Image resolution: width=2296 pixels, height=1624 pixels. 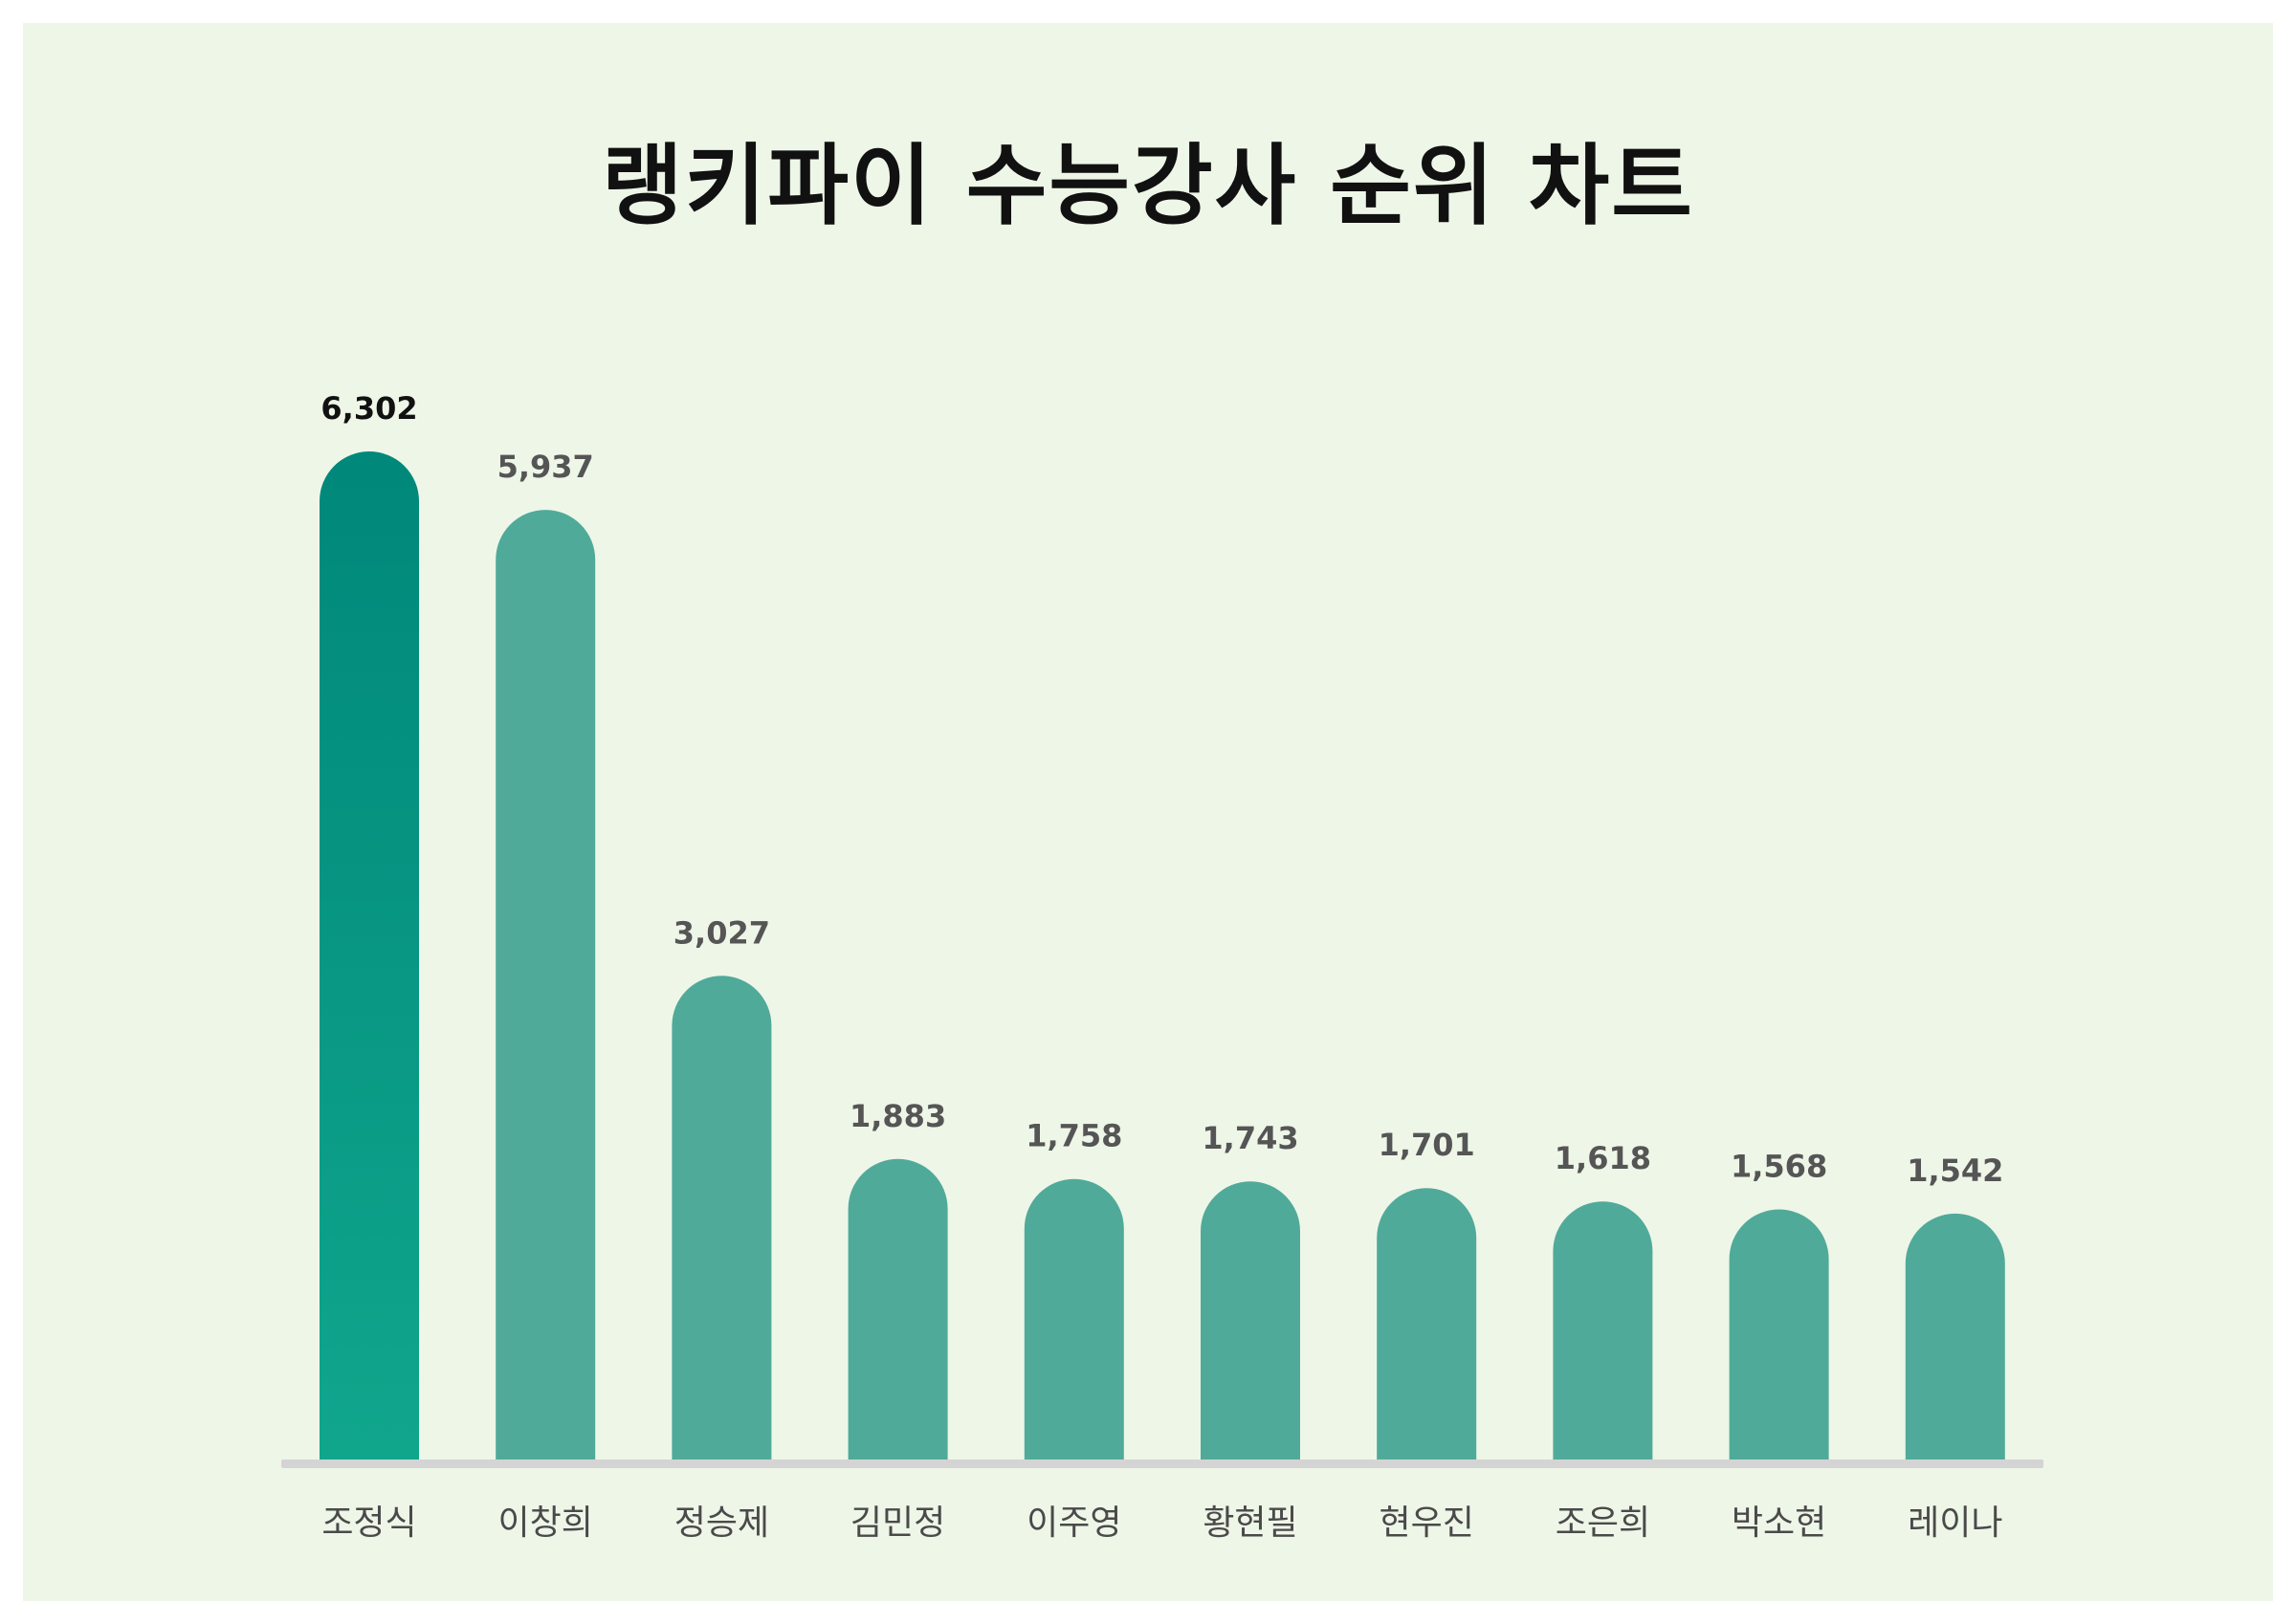 I want to click on value-label-1: 6,302, so click(x=369, y=409).